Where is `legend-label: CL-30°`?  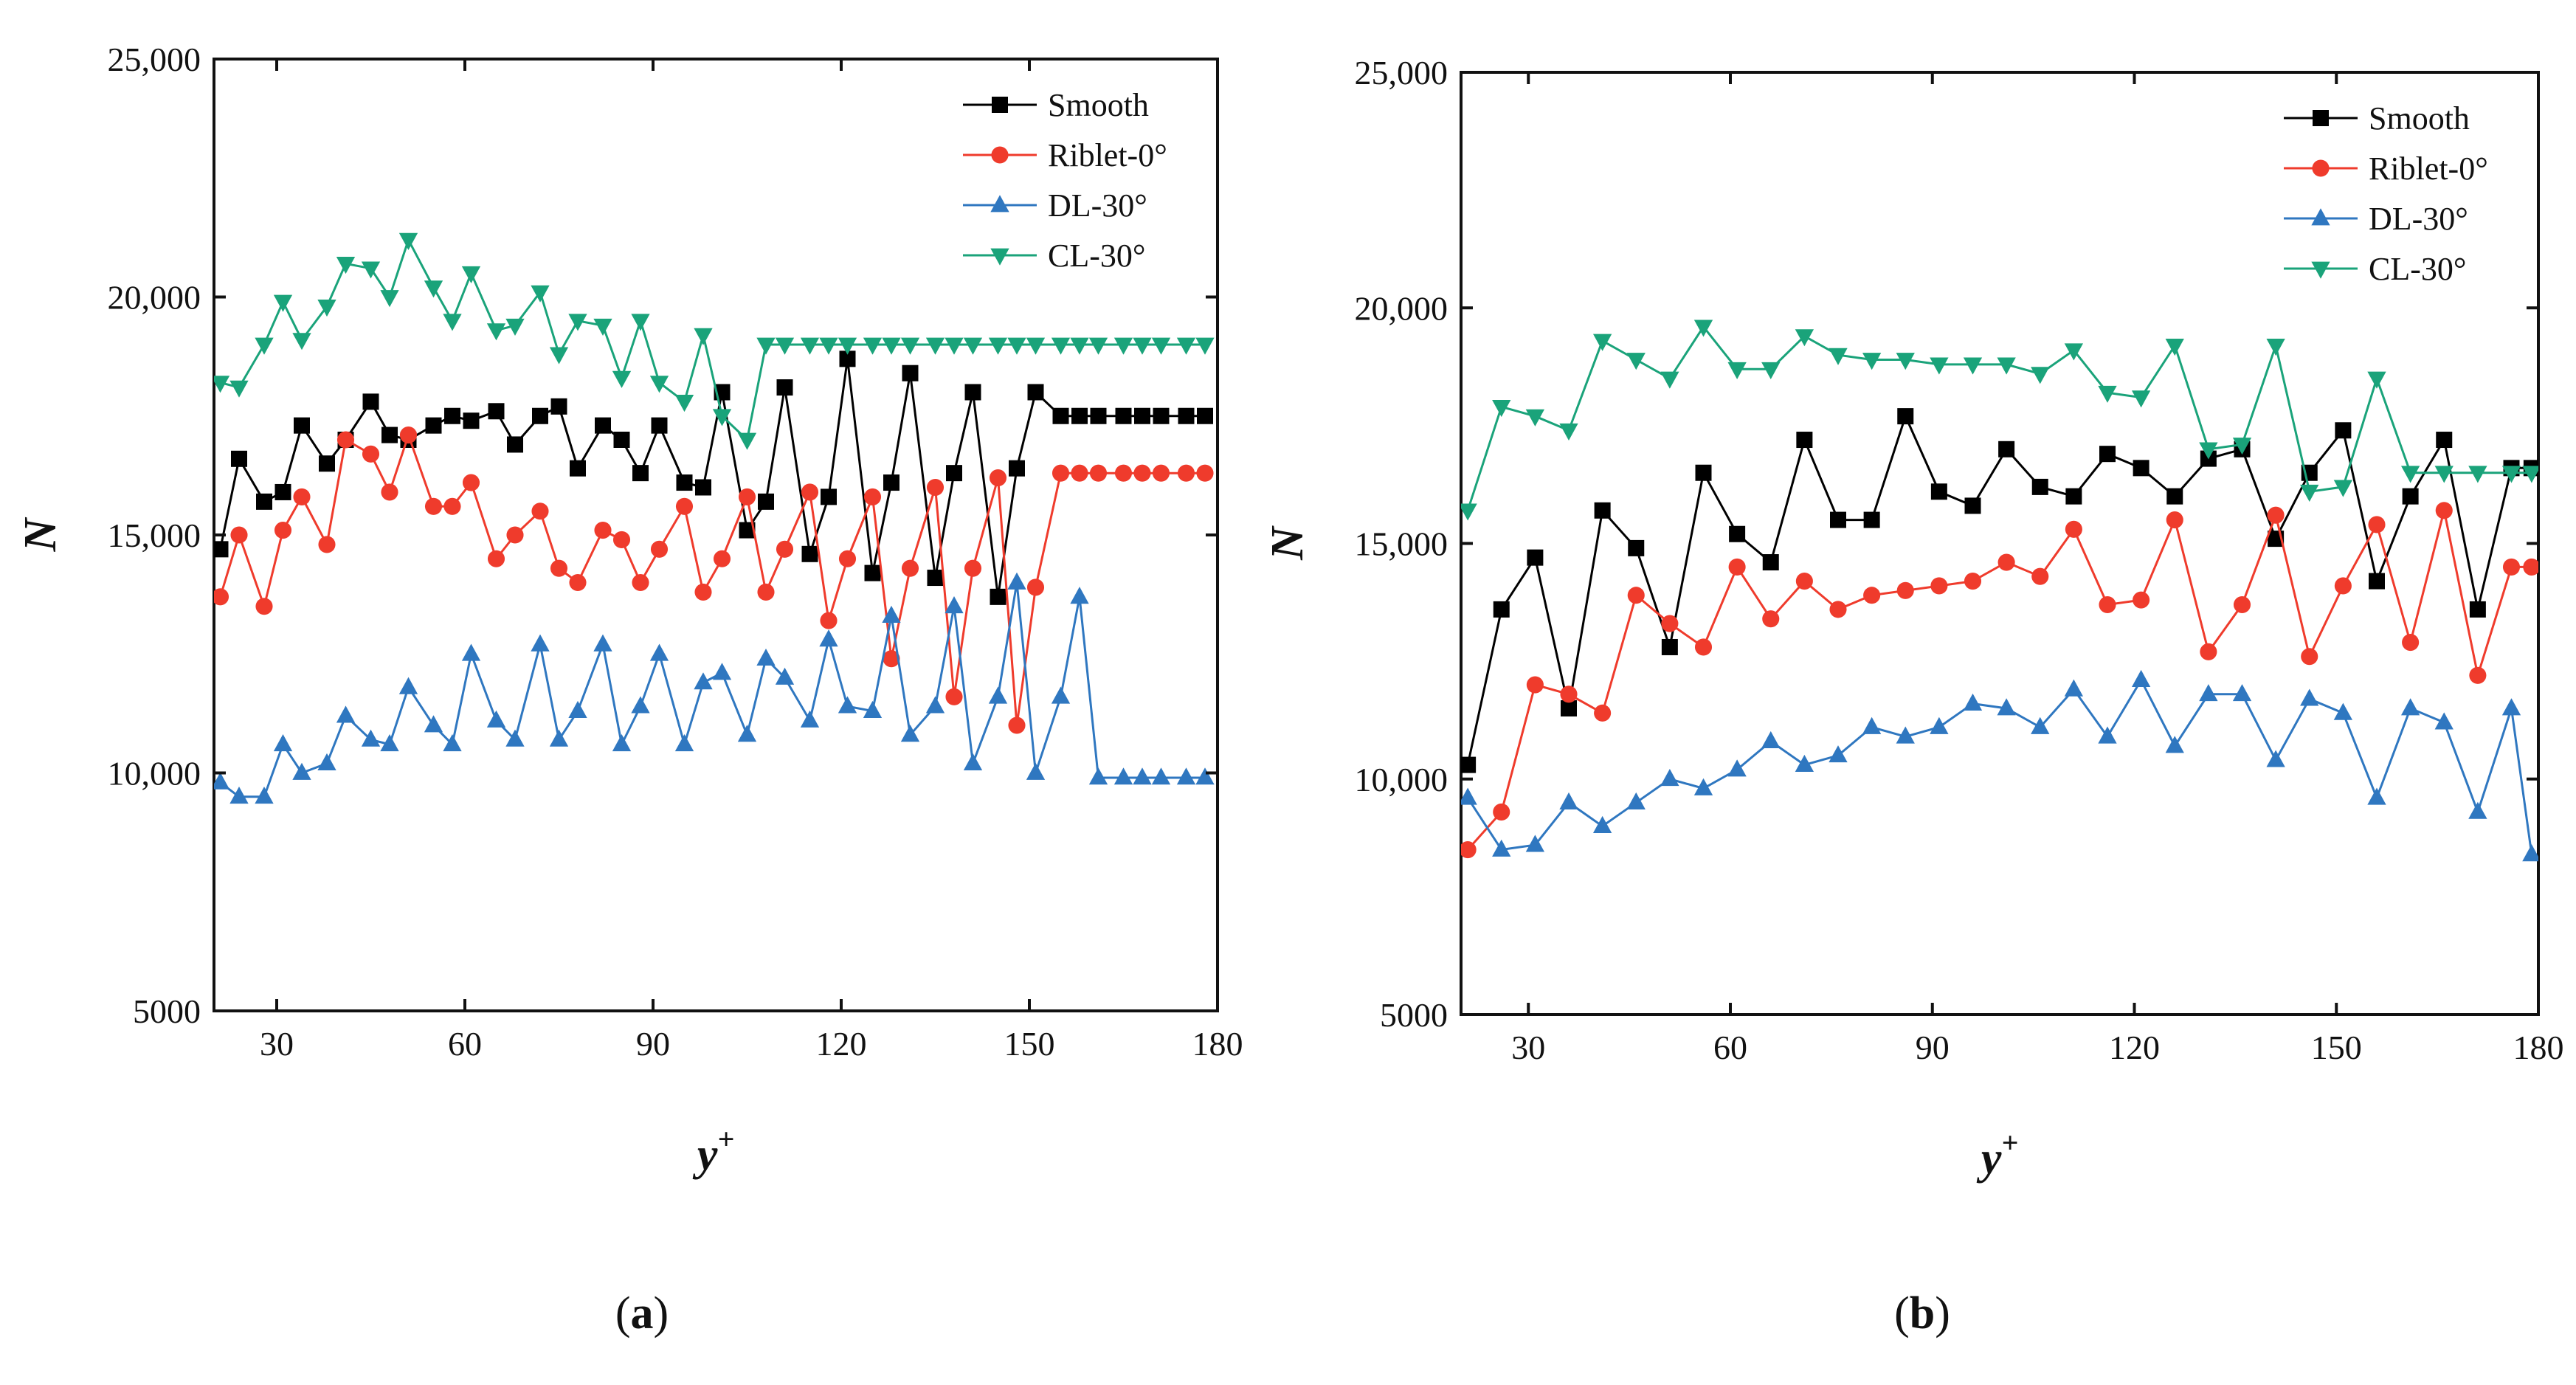
legend-label: CL-30° is located at coordinates (2417, 269).